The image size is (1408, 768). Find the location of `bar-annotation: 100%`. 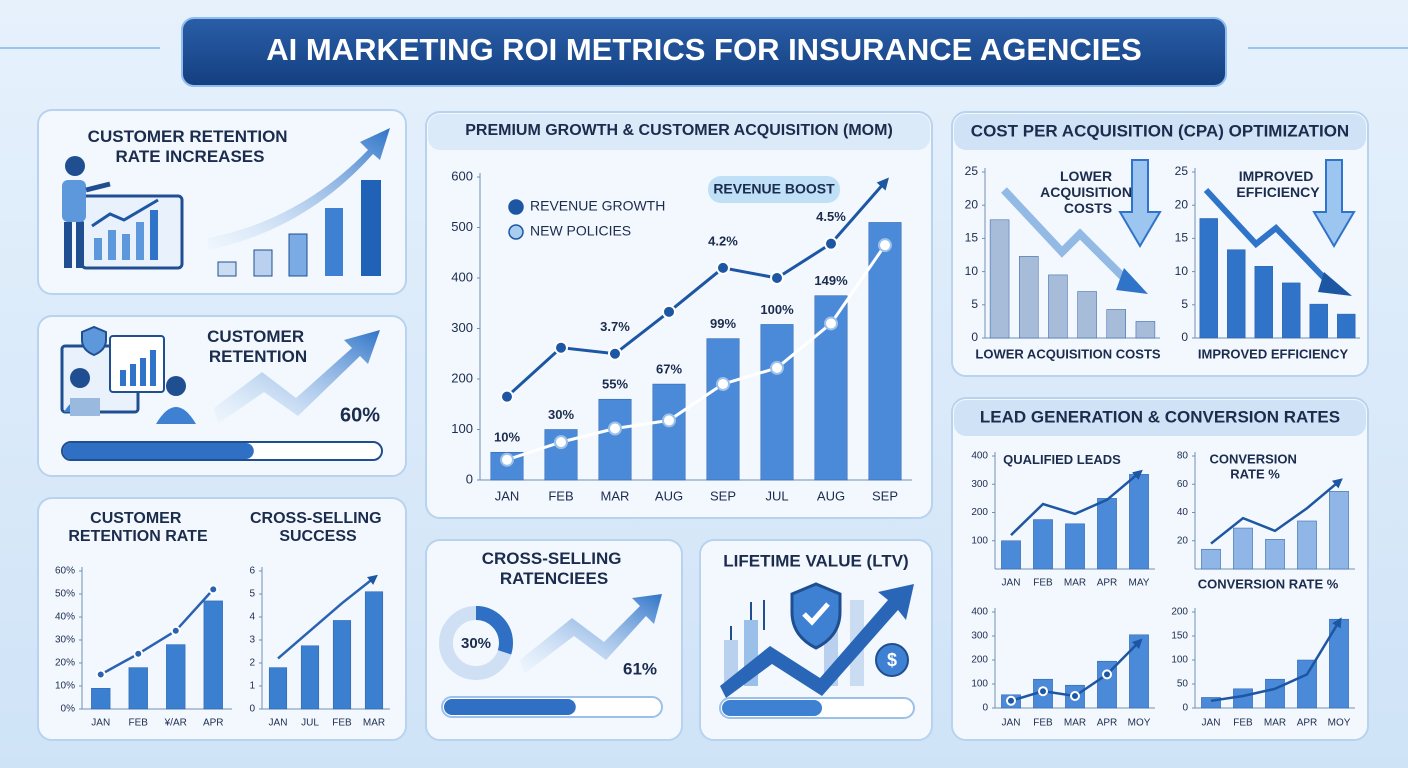

bar-annotation: 100% is located at coordinates (777, 309).